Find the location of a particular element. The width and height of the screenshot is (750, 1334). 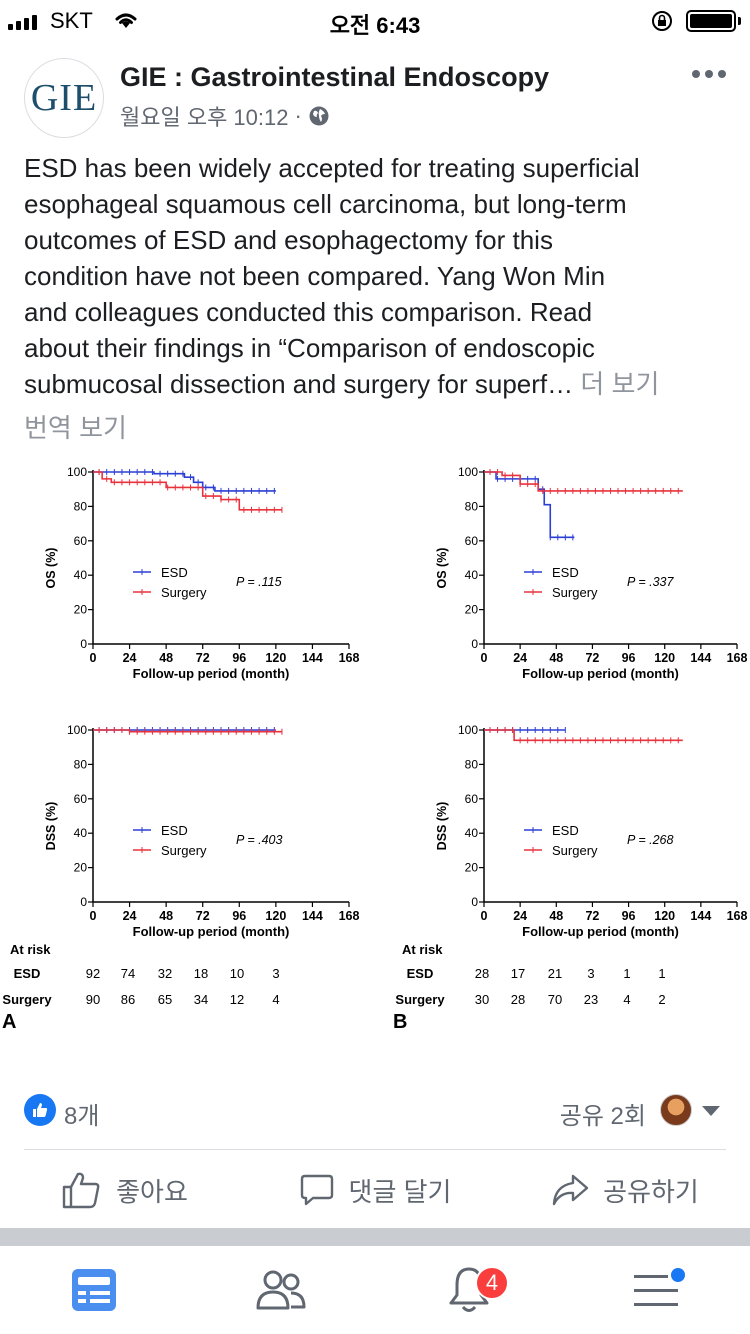

y-tick-label: 40 is located at coordinates (472, 575).